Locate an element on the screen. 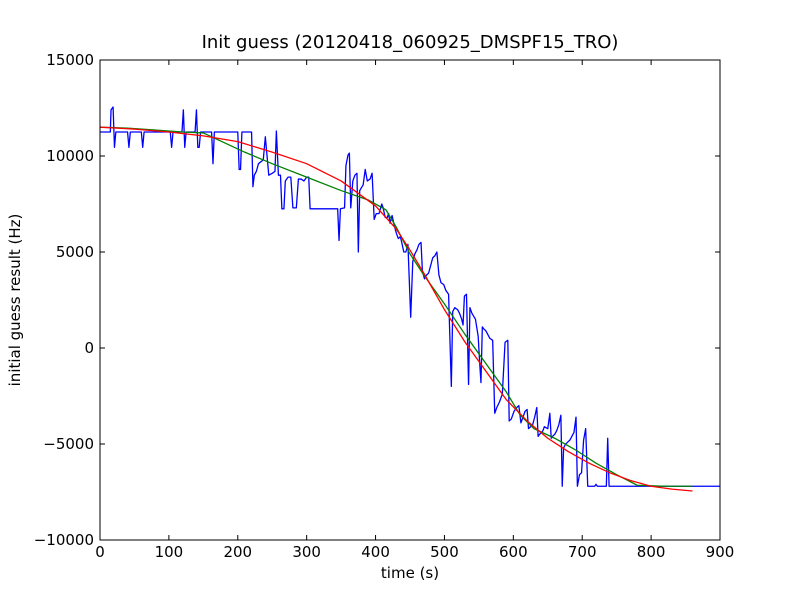  x-tick-label: 500 is located at coordinates (444, 552).